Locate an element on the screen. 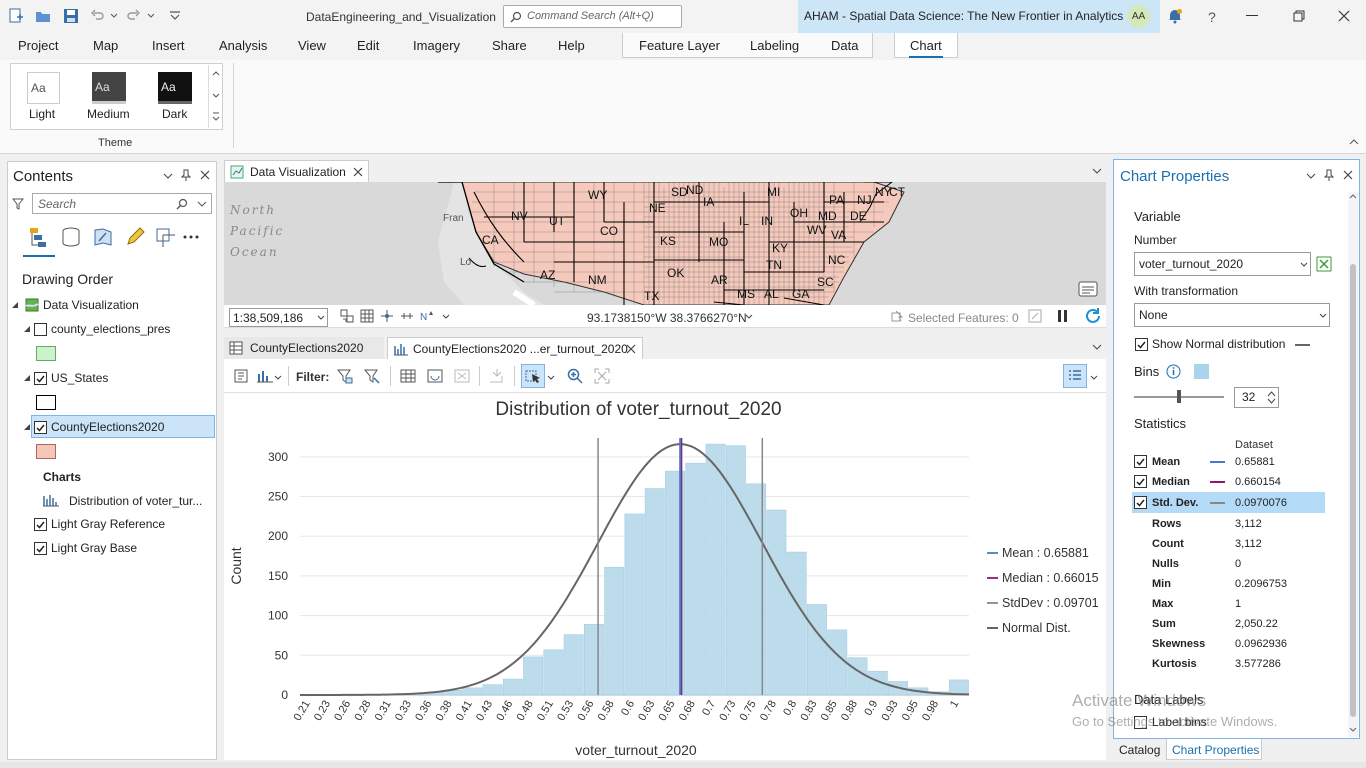 The width and height of the screenshot is (1366, 768). list-by-snapping-icon is located at coordinates (165, 237).